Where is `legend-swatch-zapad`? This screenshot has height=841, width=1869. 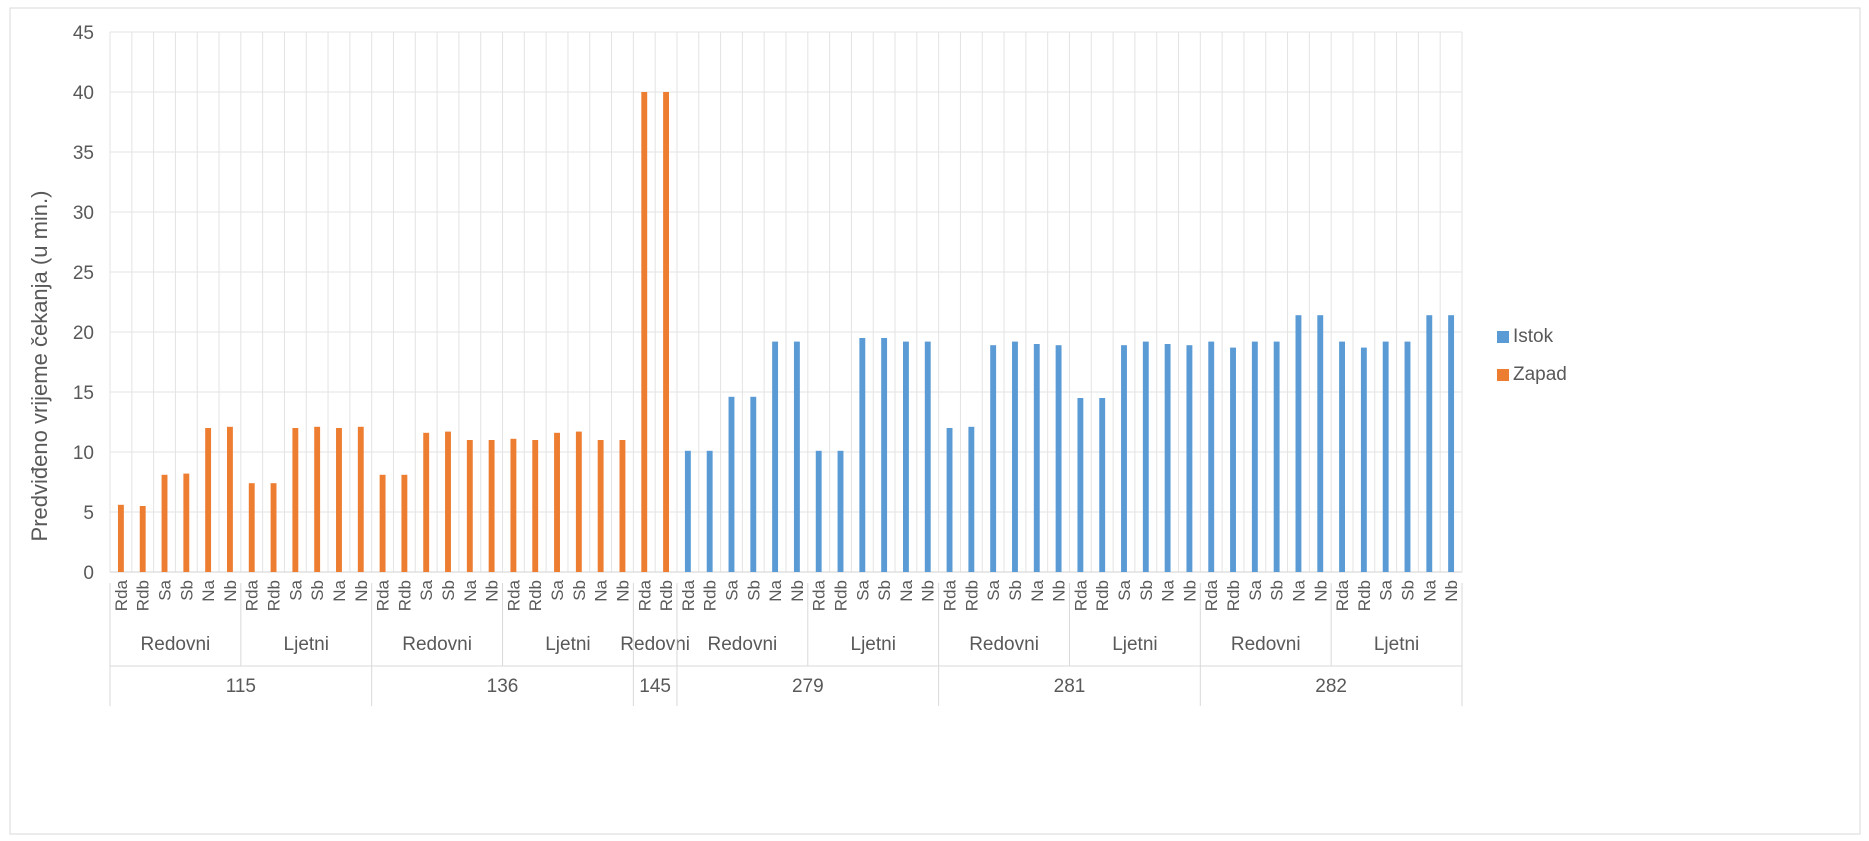
legend-swatch-zapad is located at coordinates (1503, 375).